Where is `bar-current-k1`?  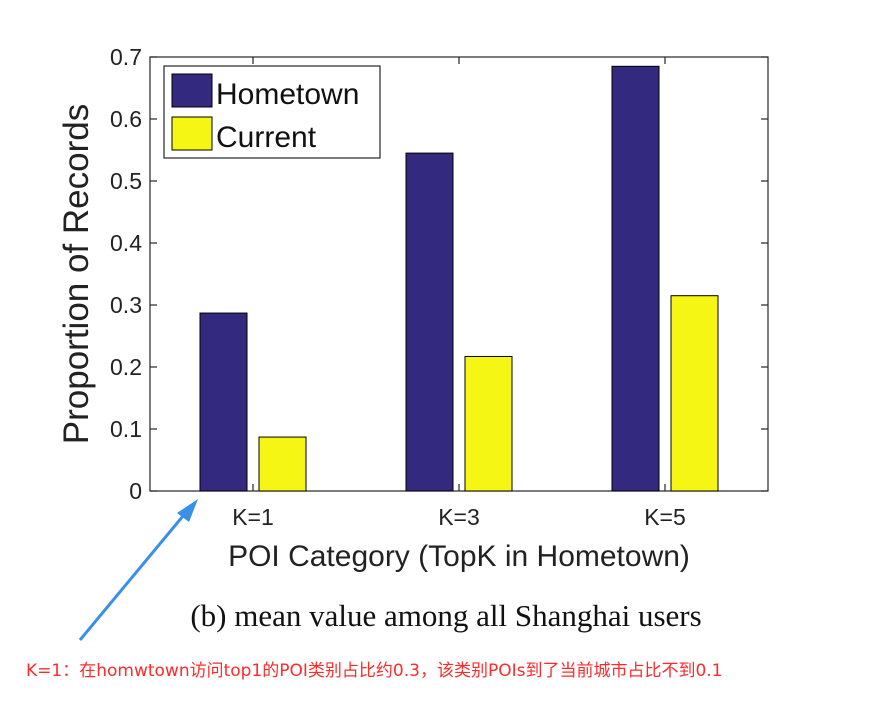 bar-current-k1 is located at coordinates (282, 464).